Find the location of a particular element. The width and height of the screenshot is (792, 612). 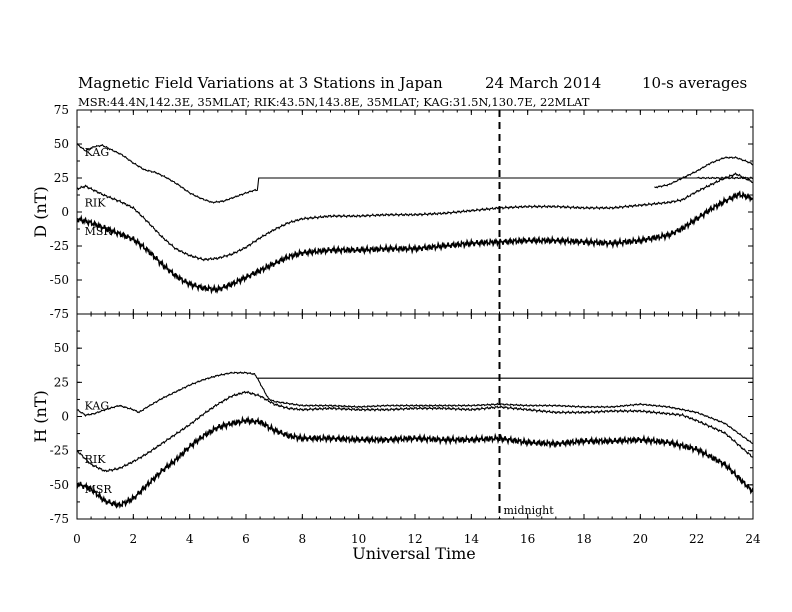

x-tick-label: 12 is located at coordinates (414, 539).